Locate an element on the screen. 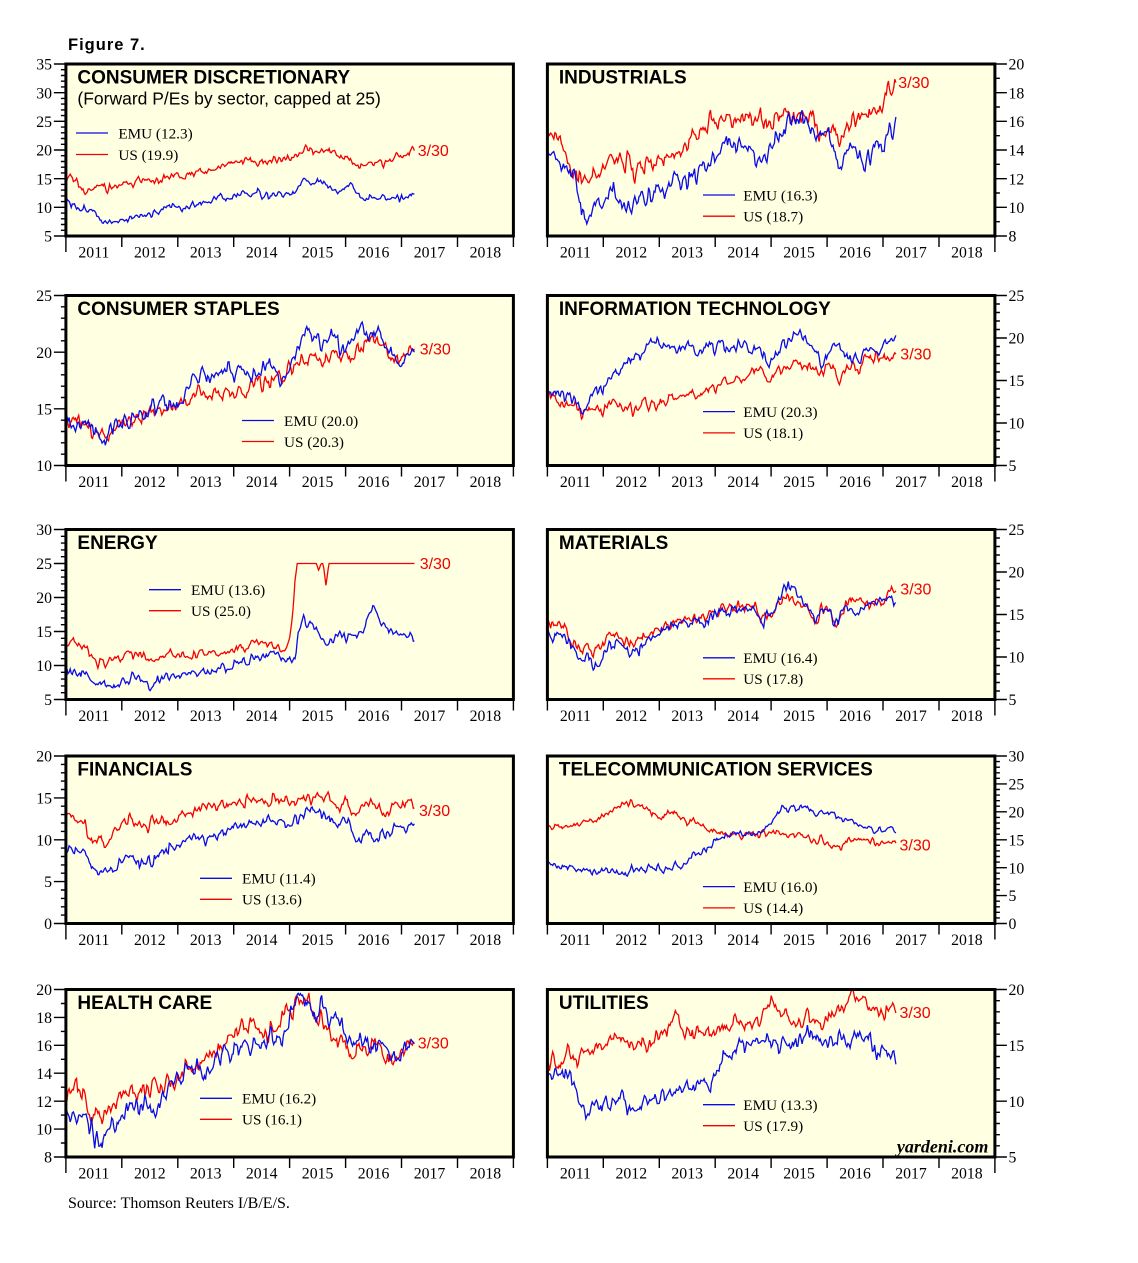  svg-text: ENERGY is located at coordinates (117, 543).